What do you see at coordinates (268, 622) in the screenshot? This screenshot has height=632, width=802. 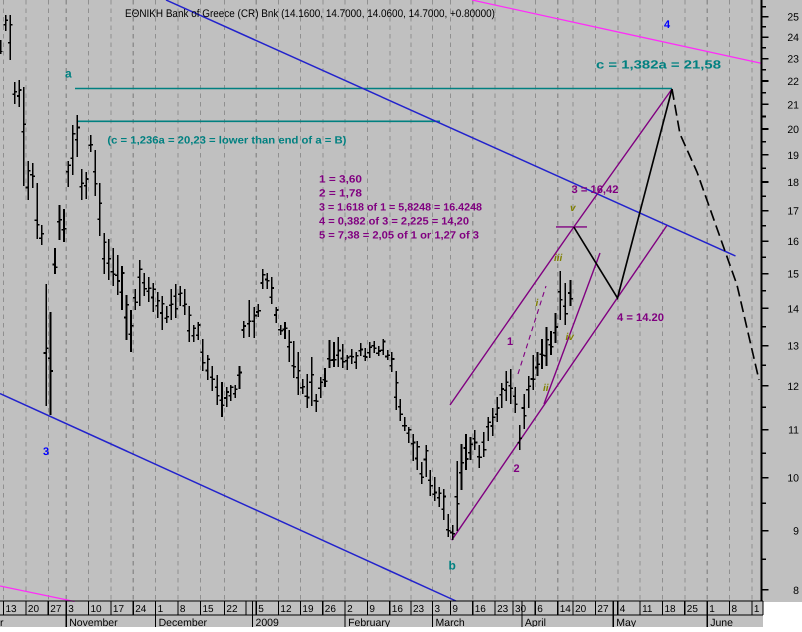 I see `svg-text: 2009` at bounding box center [268, 622].